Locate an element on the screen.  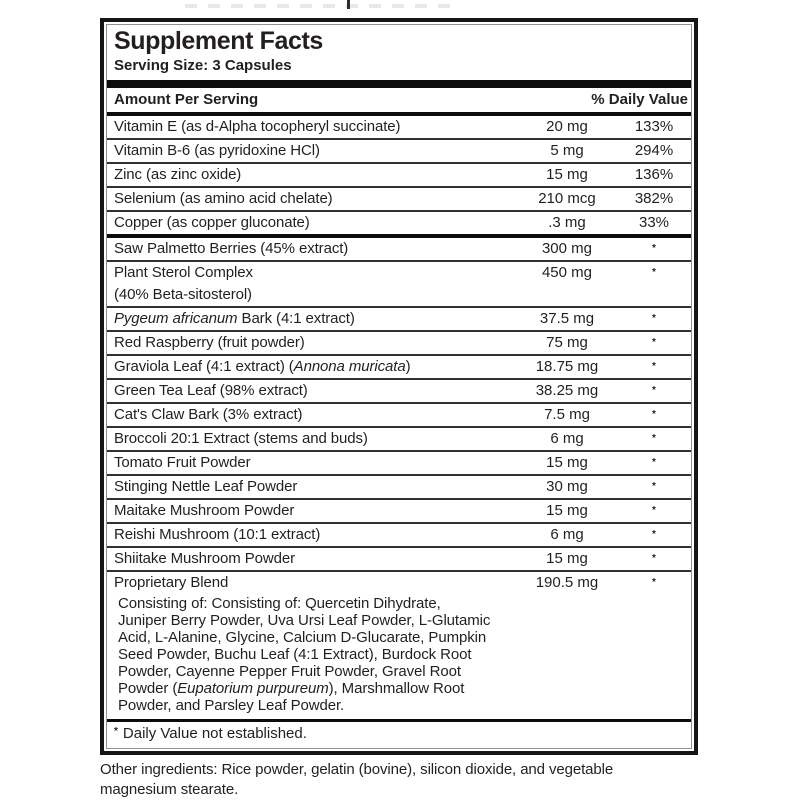
daily-value: 294% is located at coordinates (654, 150).